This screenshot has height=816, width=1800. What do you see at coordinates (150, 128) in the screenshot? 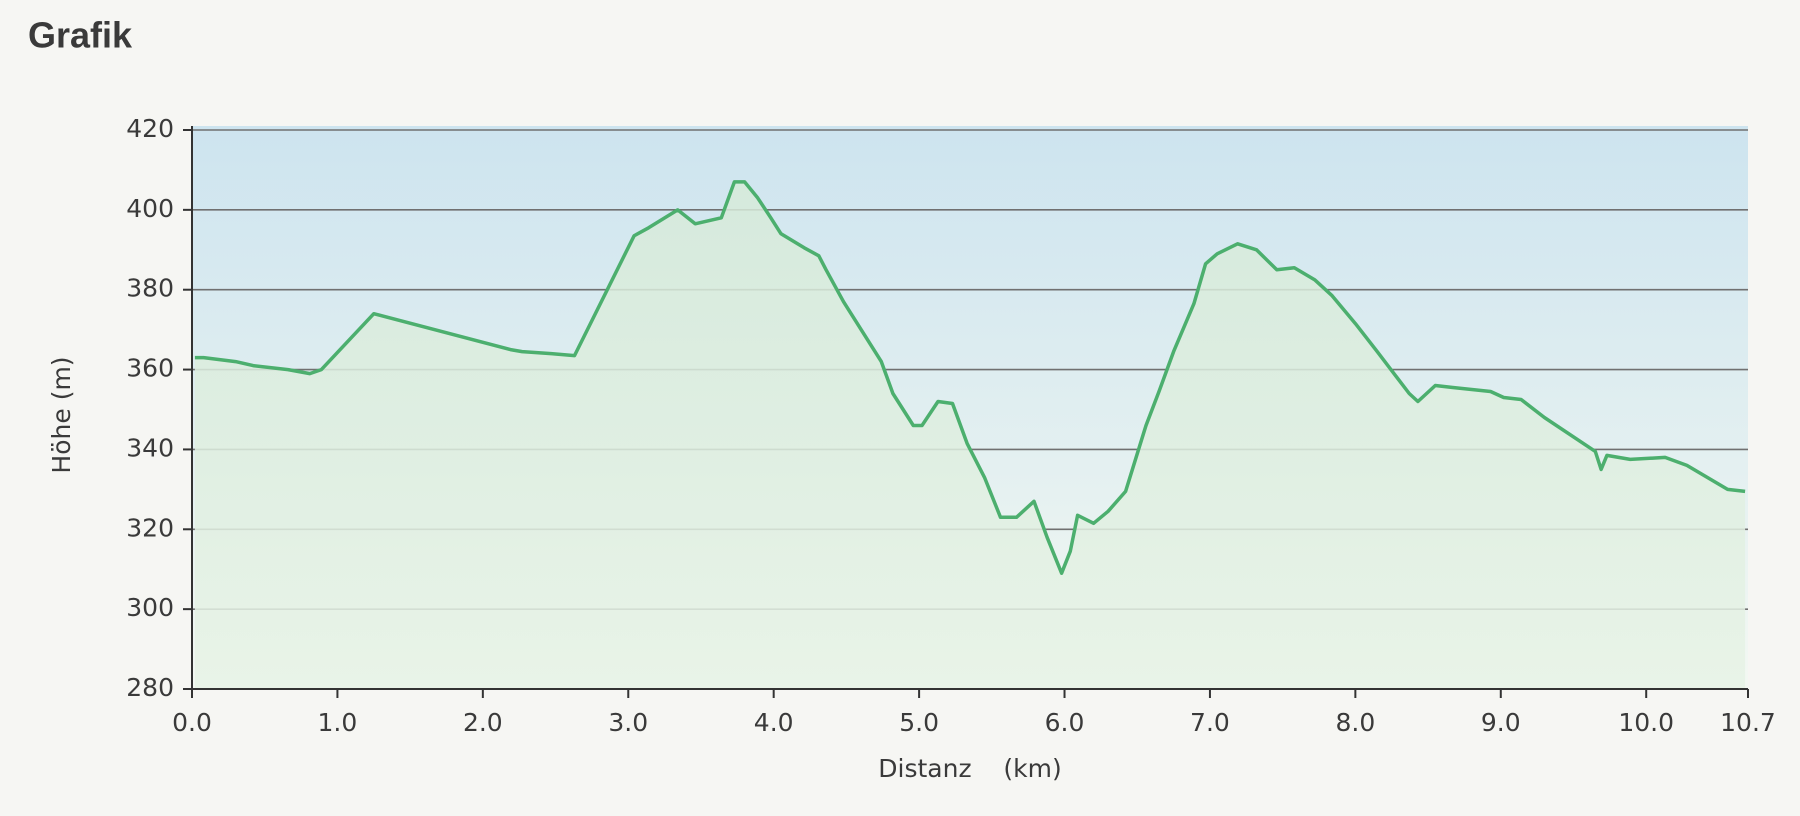
I see `y-tick-label: 420` at bounding box center [150, 128].